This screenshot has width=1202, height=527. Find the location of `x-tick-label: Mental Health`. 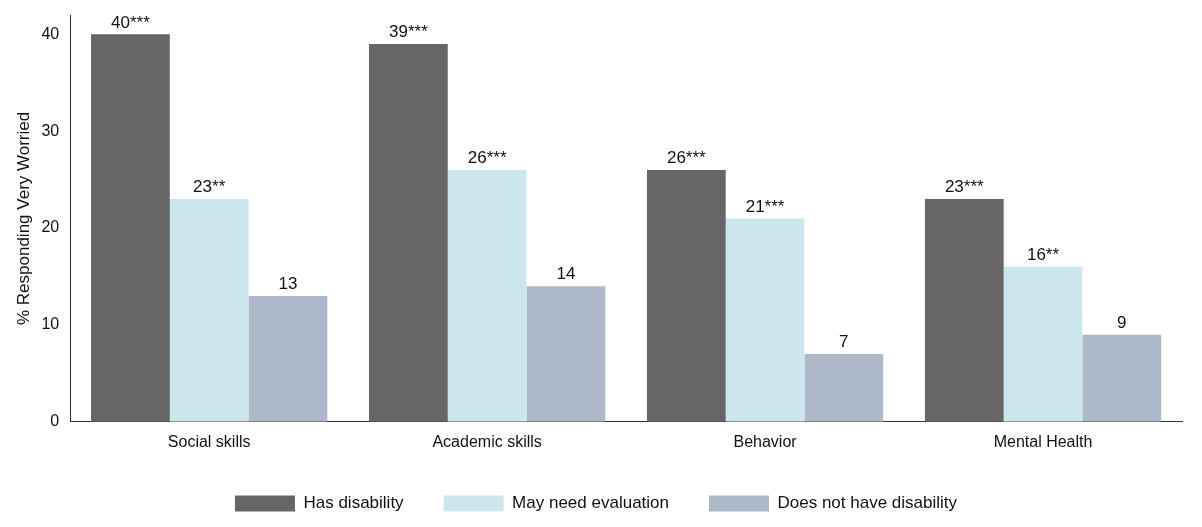

x-tick-label: Mental Health is located at coordinates (1043, 441).